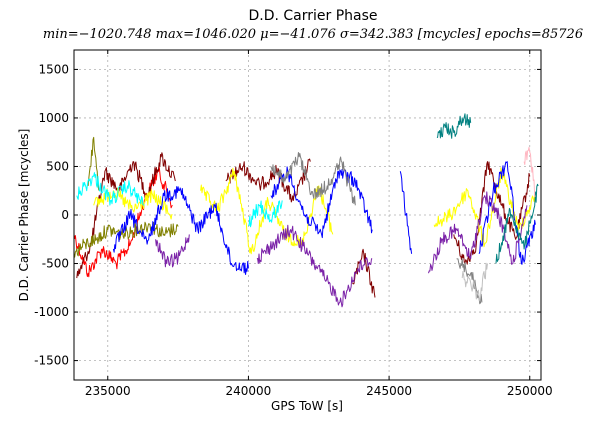 The height and width of the screenshot is (424, 600). Describe the element at coordinates (312, 16) in the screenshot. I see `chart-title: D.D. Carrier Phase` at that location.